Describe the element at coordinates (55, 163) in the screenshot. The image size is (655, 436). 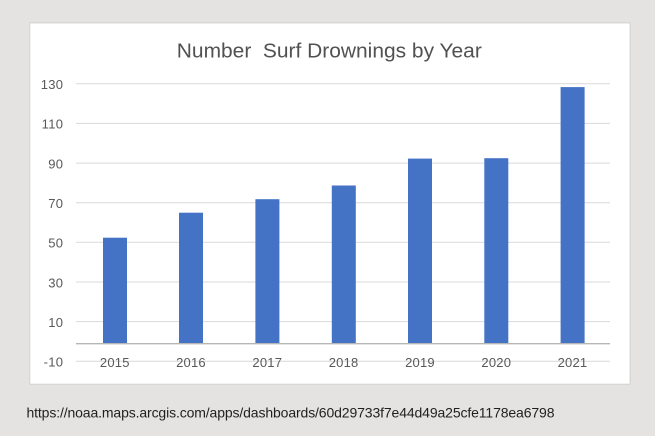
I see `svg-text: 90` at that location.